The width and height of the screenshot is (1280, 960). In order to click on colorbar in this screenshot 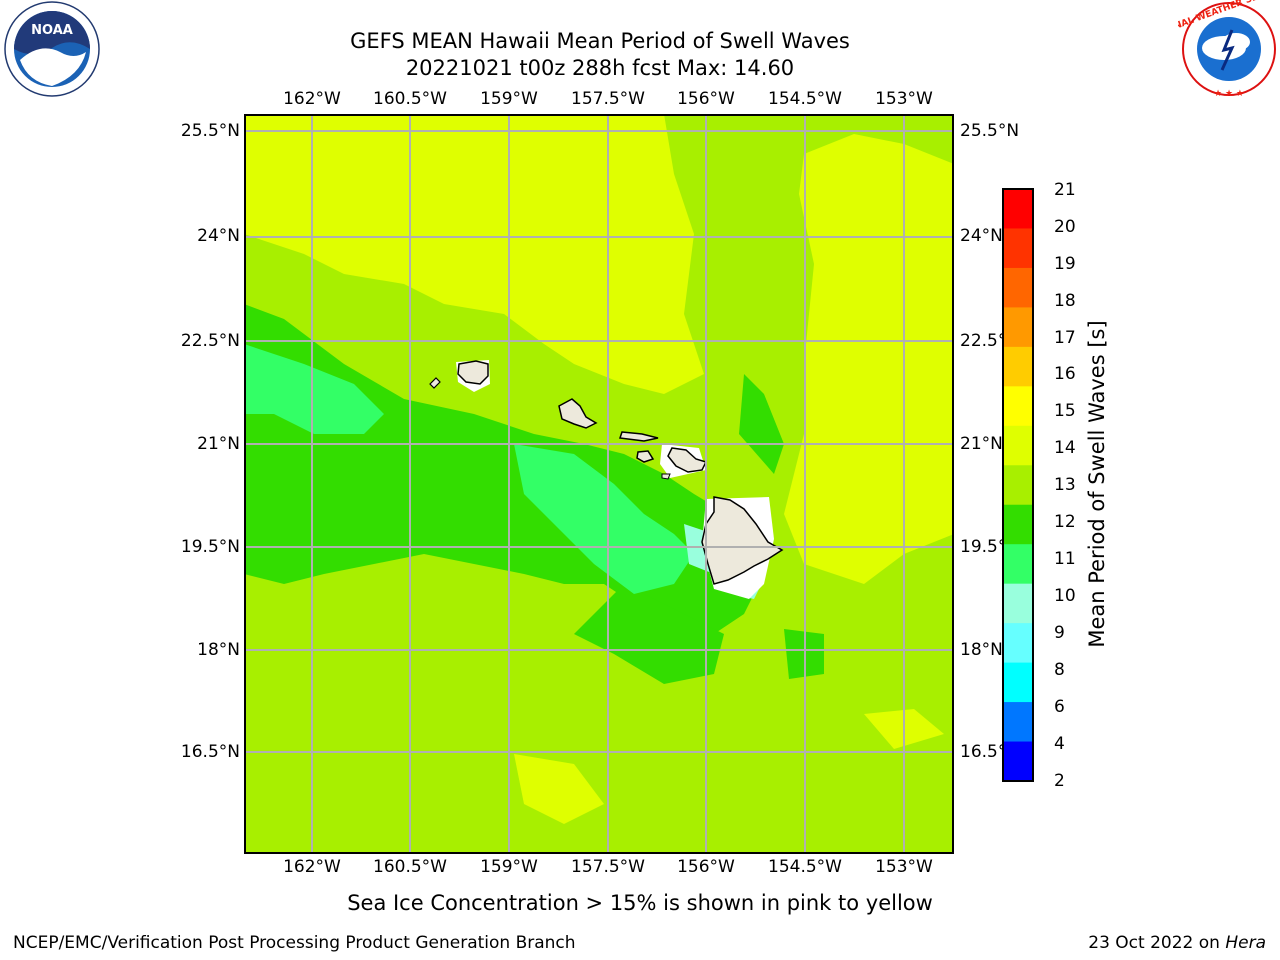, I will do `click(1018, 485)`.